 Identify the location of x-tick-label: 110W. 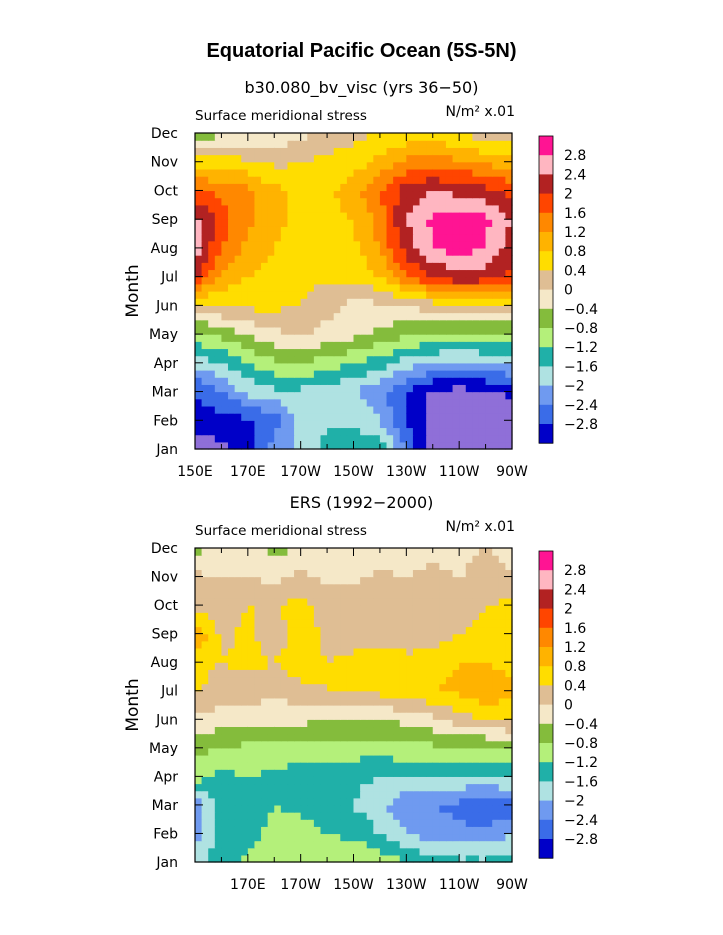
(459, 472).